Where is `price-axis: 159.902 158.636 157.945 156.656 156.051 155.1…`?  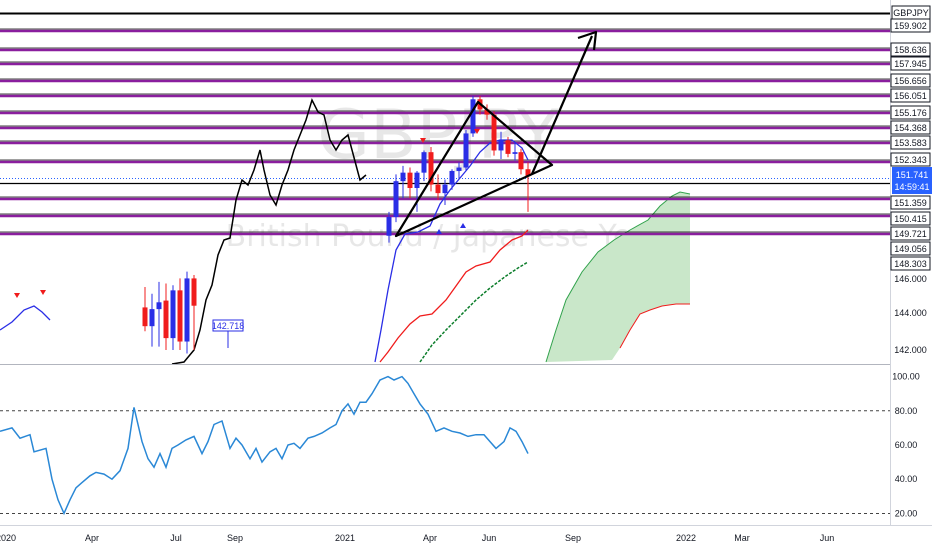
price-axis: 159.902 158.636 157.945 156.656 156.051 155.1… is located at coordinates (910, 186).